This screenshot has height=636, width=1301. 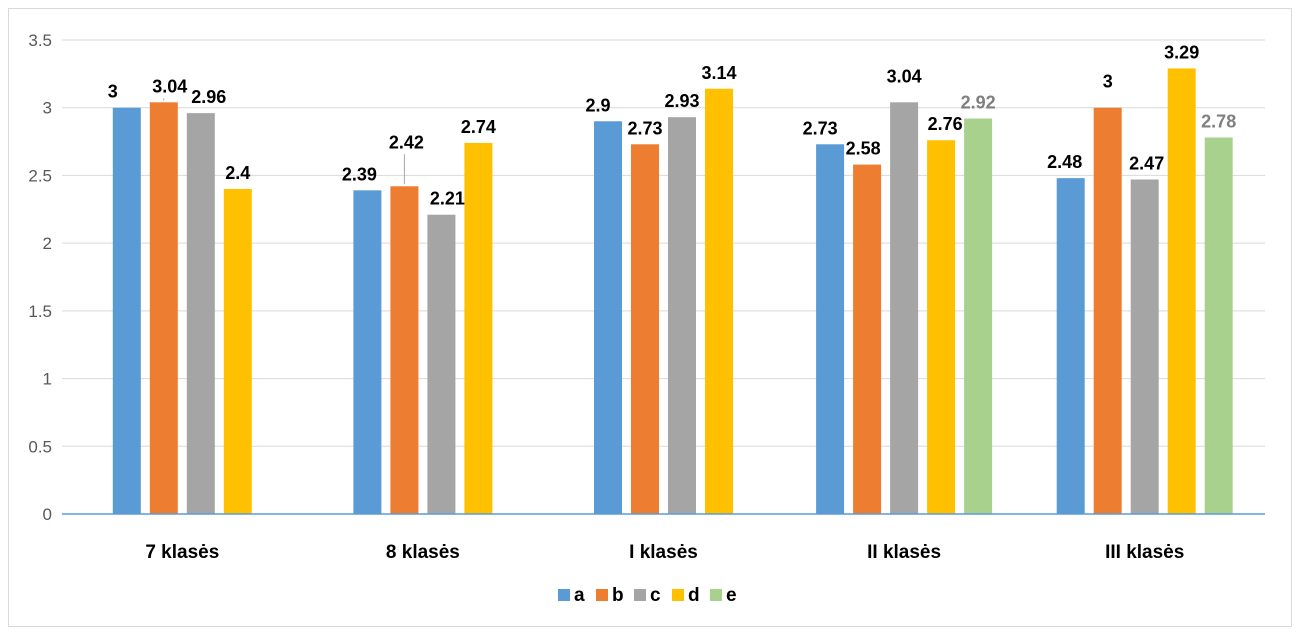 I want to click on legend-label: a, so click(x=579, y=595).